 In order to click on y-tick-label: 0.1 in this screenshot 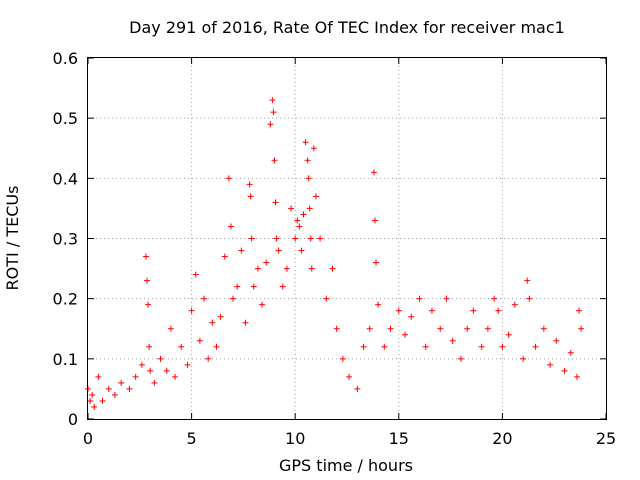, I will do `click(65, 359)`.